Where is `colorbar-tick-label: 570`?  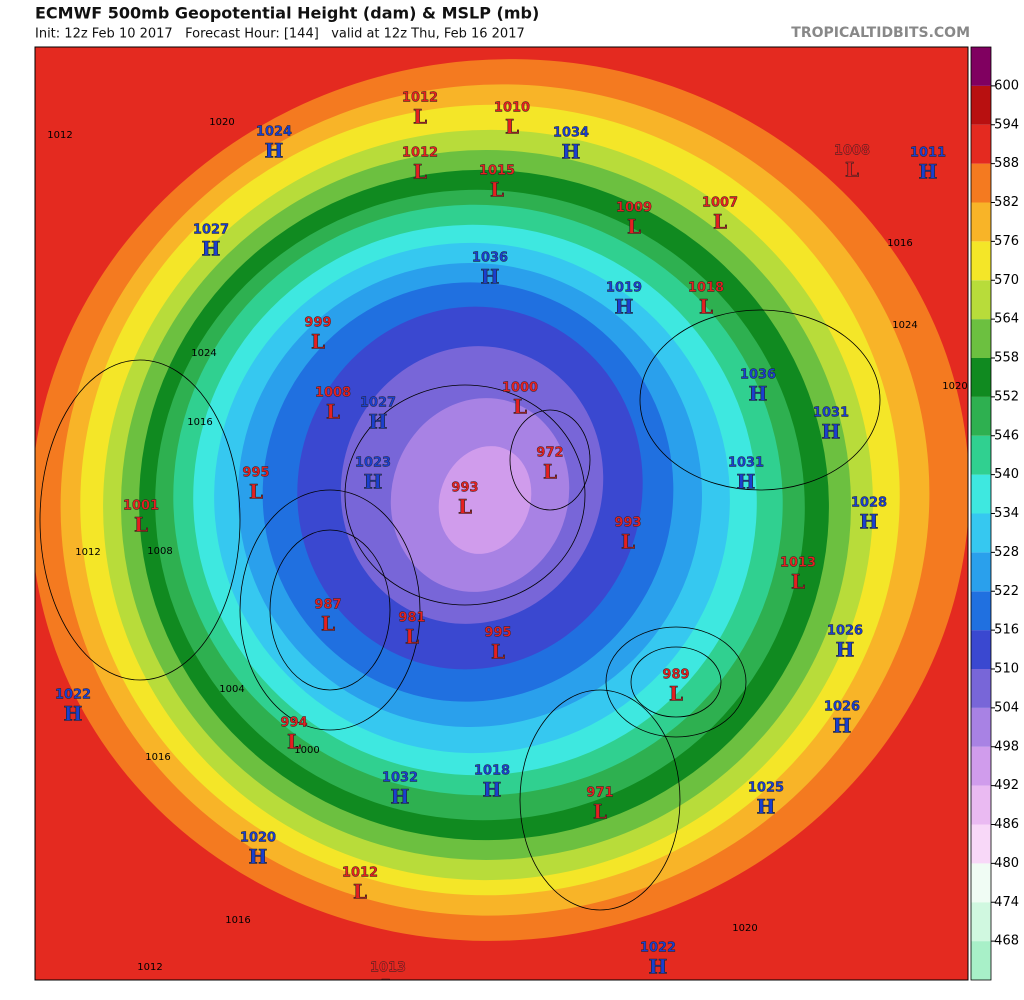
colorbar-tick-label: 570 is located at coordinates (1006, 280).